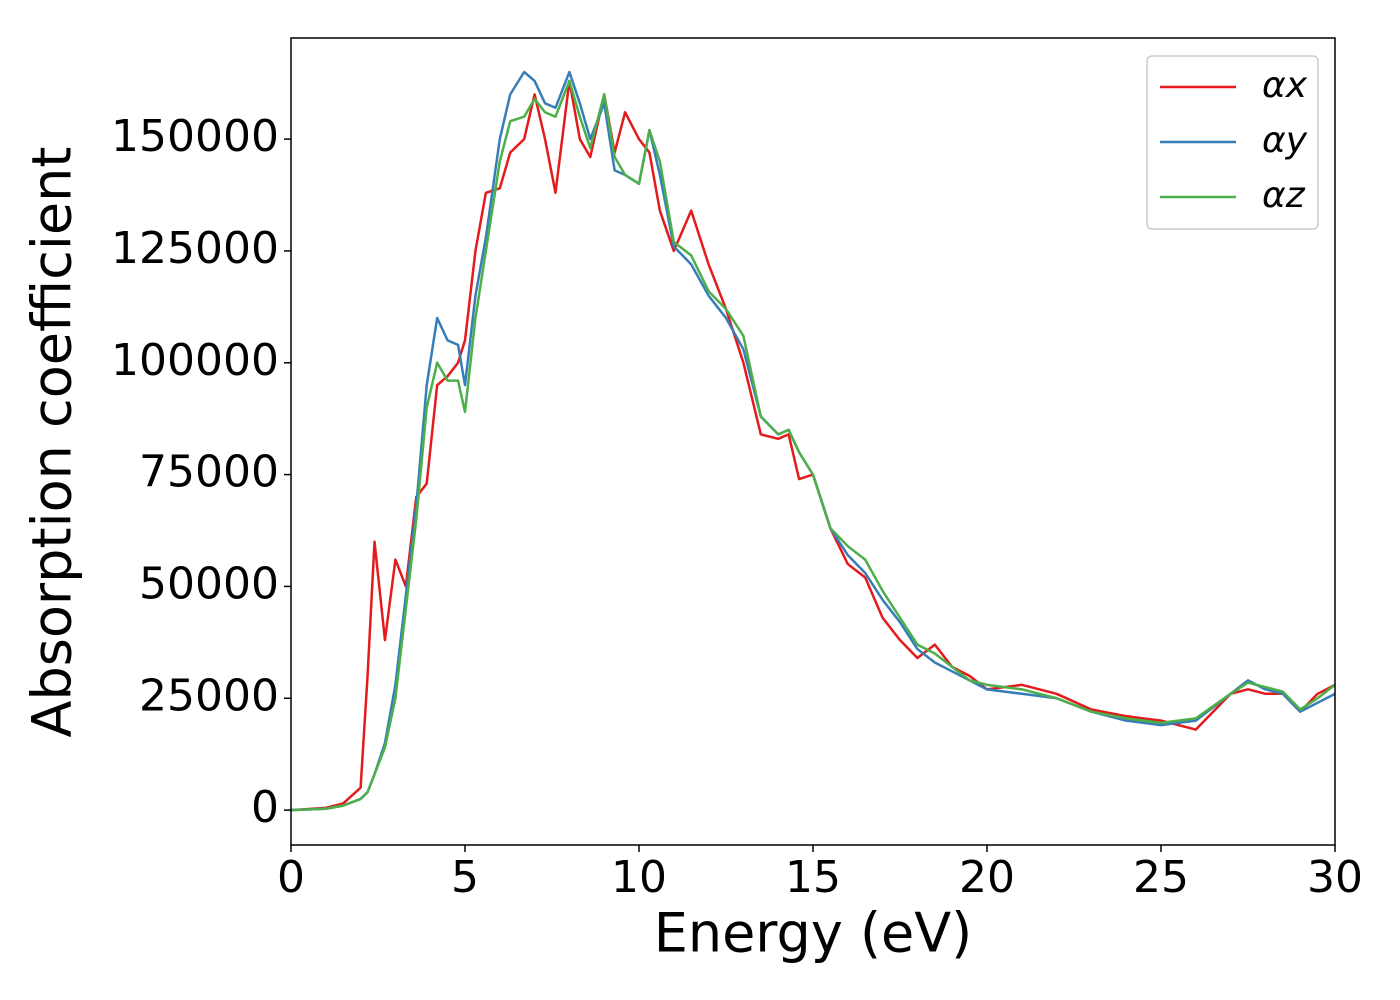  Describe the element at coordinates (52, 442) in the screenshot. I see `y-axis-label: Absorption coefficient` at that location.